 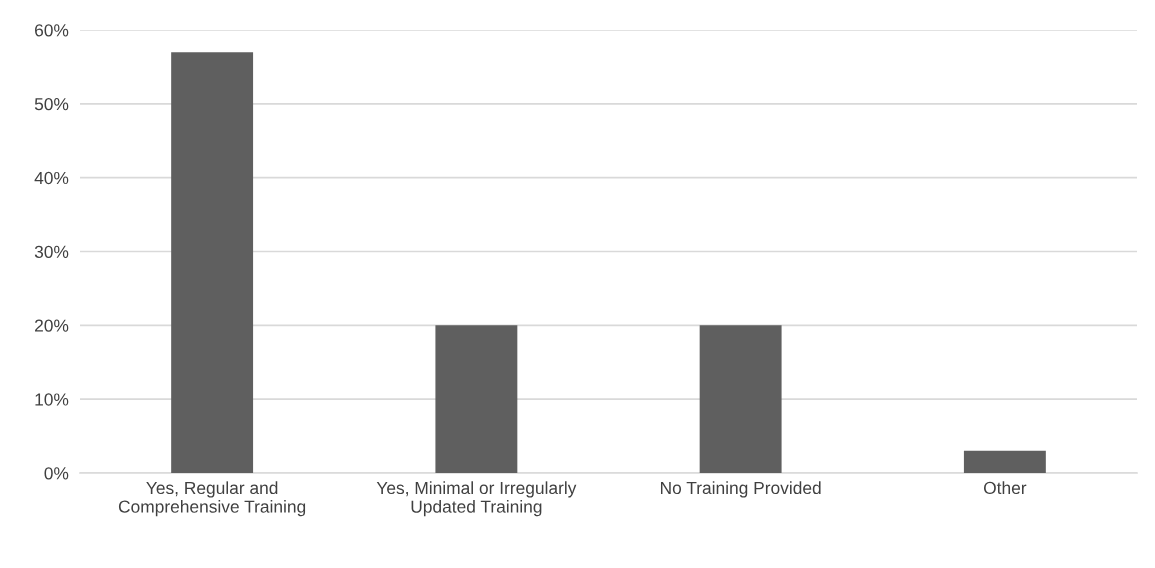 I want to click on x-tick-label: No Training Provided, so click(x=740, y=489).